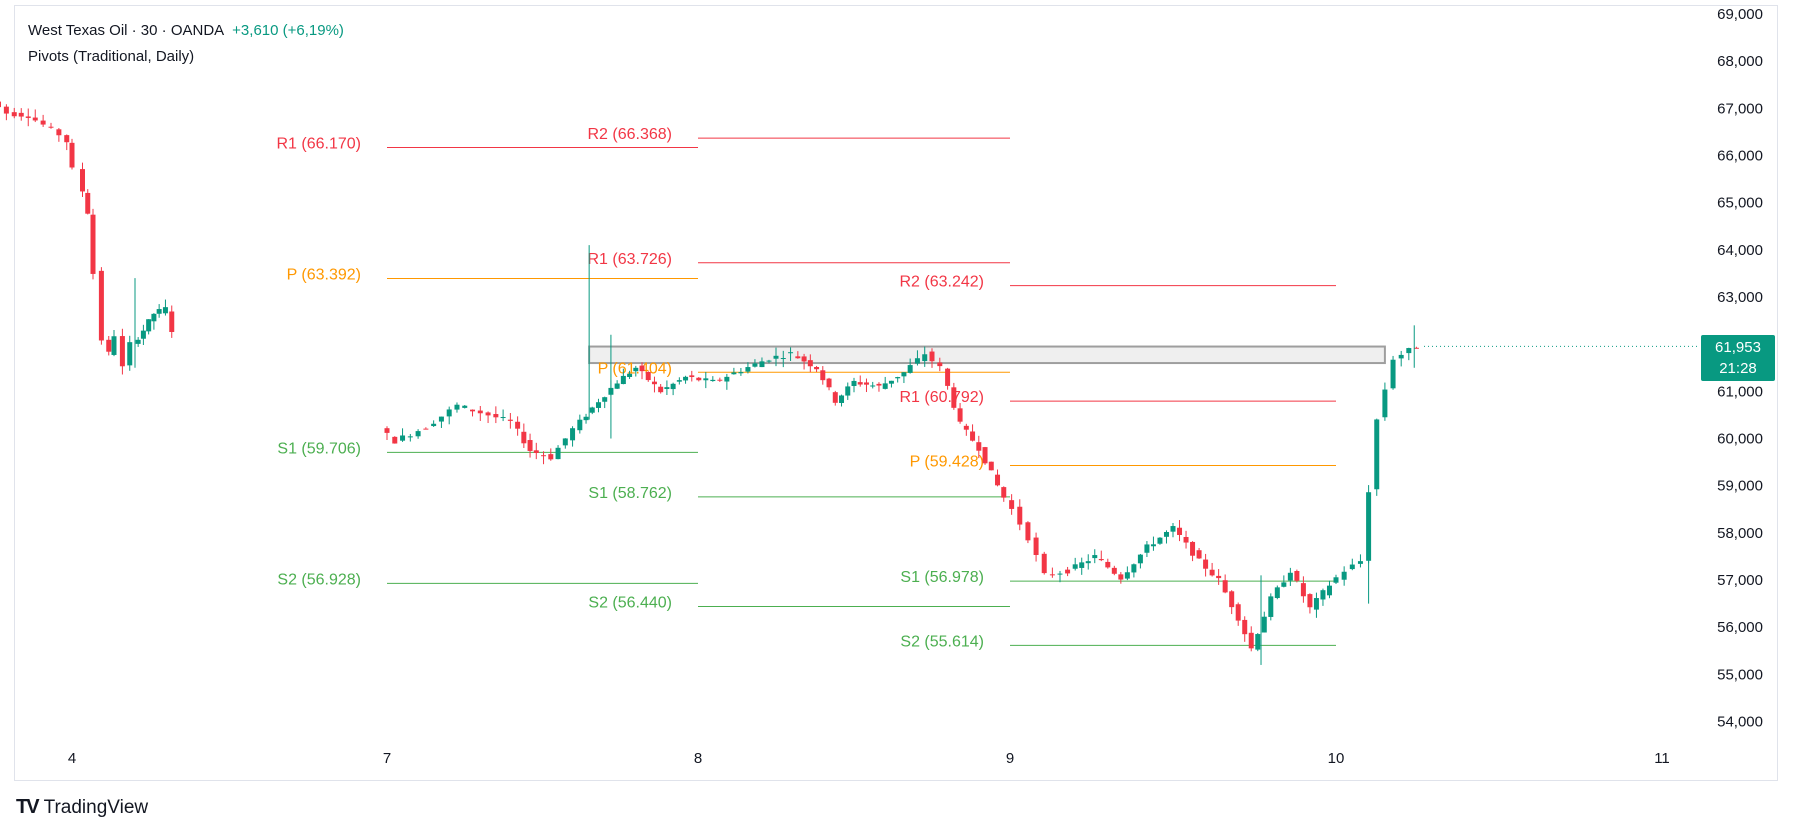  What do you see at coordinates (1740, 486) in the screenshot?
I see `y-tick-label: 59,000` at bounding box center [1740, 486].